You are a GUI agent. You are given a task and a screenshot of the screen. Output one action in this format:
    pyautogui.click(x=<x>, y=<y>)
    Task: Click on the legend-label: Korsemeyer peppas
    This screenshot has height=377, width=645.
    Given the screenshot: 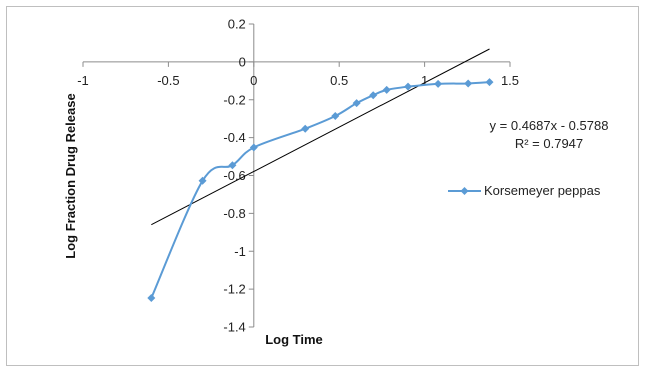 What is the action you would take?
    pyautogui.click(x=542, y=190)
    